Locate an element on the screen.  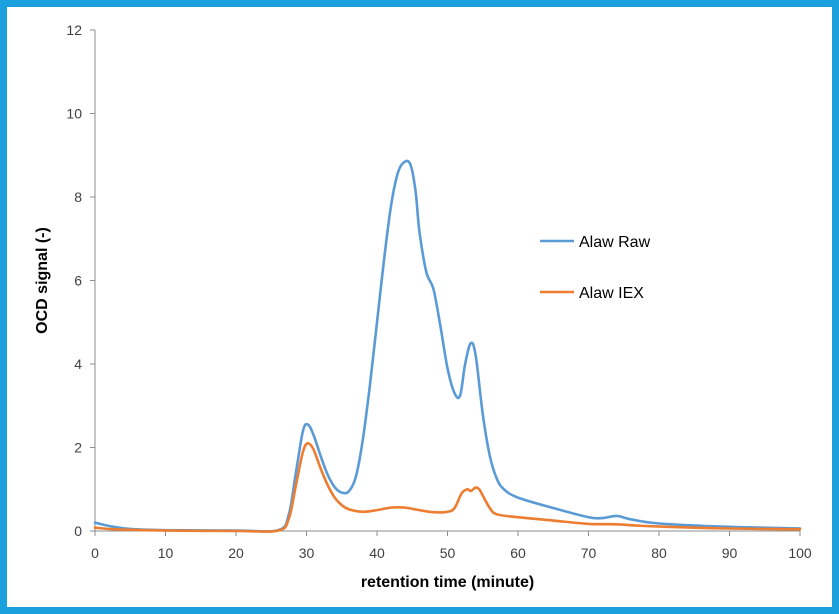
x-tick-label: 50 is located at coordinates (448, 553).